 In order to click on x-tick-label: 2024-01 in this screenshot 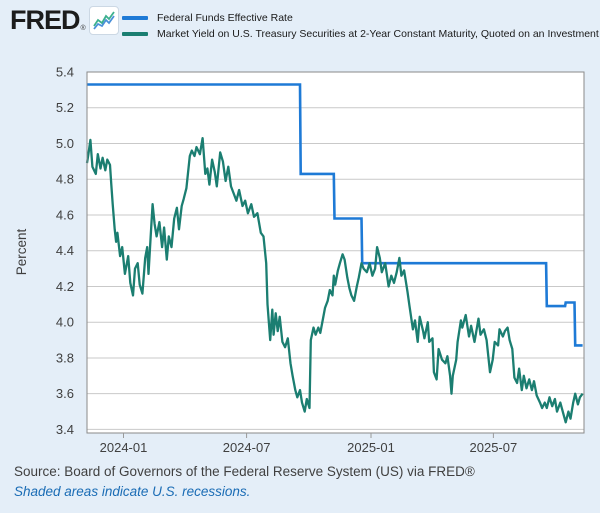, I will do `click(124, 447)`.